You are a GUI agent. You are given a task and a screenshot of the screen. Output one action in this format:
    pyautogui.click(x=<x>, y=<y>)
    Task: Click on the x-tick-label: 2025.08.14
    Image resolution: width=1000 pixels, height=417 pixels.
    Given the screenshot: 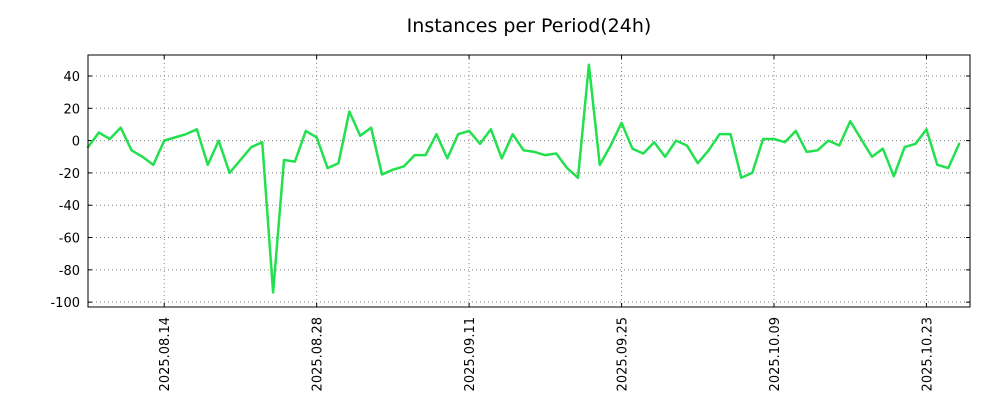 What is the action you would take?
    pyautogui.click(x=165, y=354)
    